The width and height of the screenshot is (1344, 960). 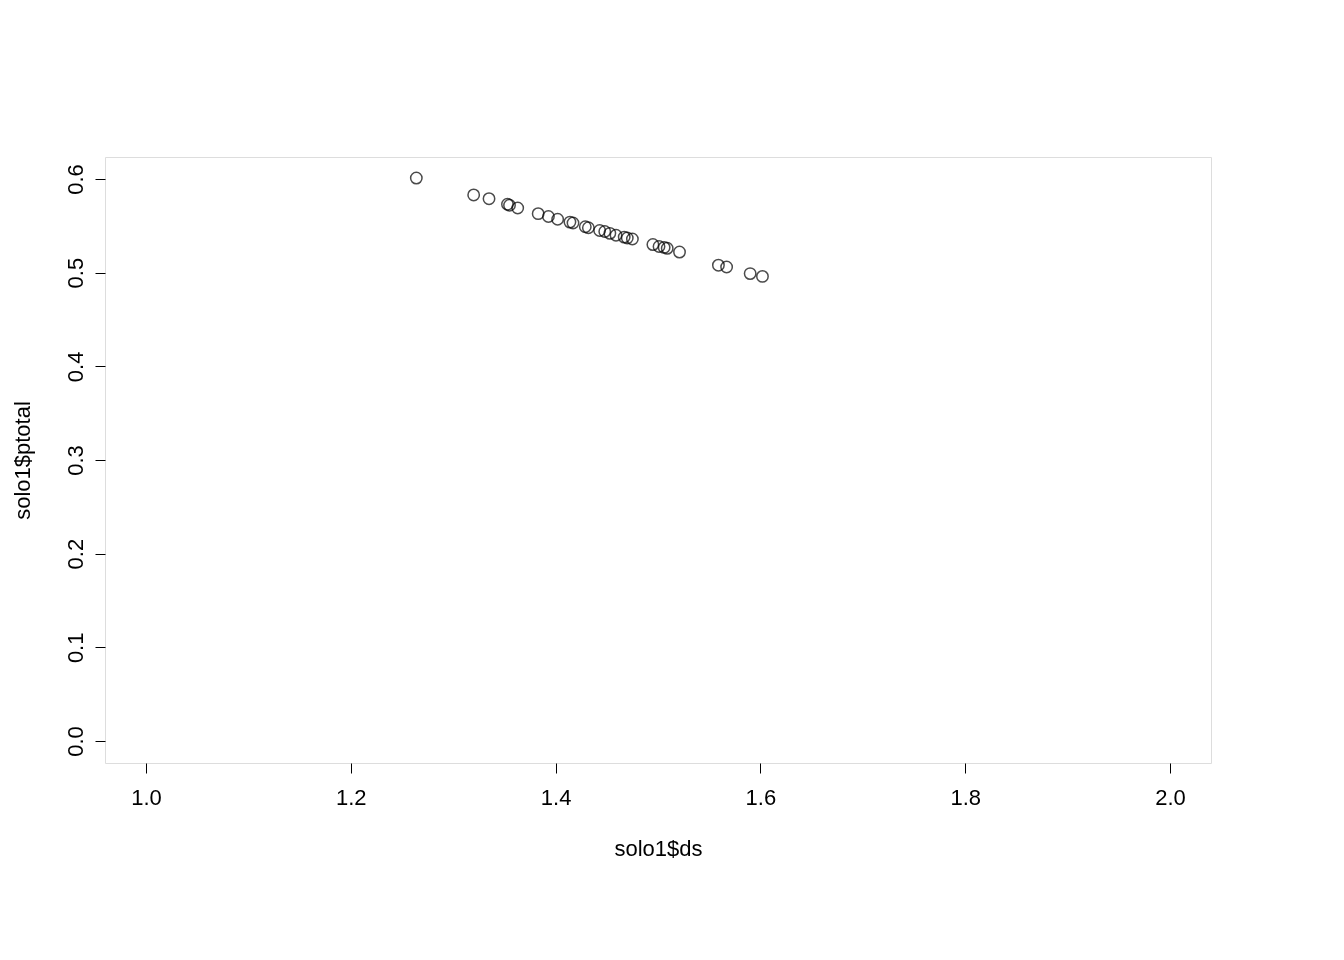 What do you see at coordinates (658, 848) in the screenshot?
I see `x-axis-title: solo1$ds` at bounding box center [658, 848].